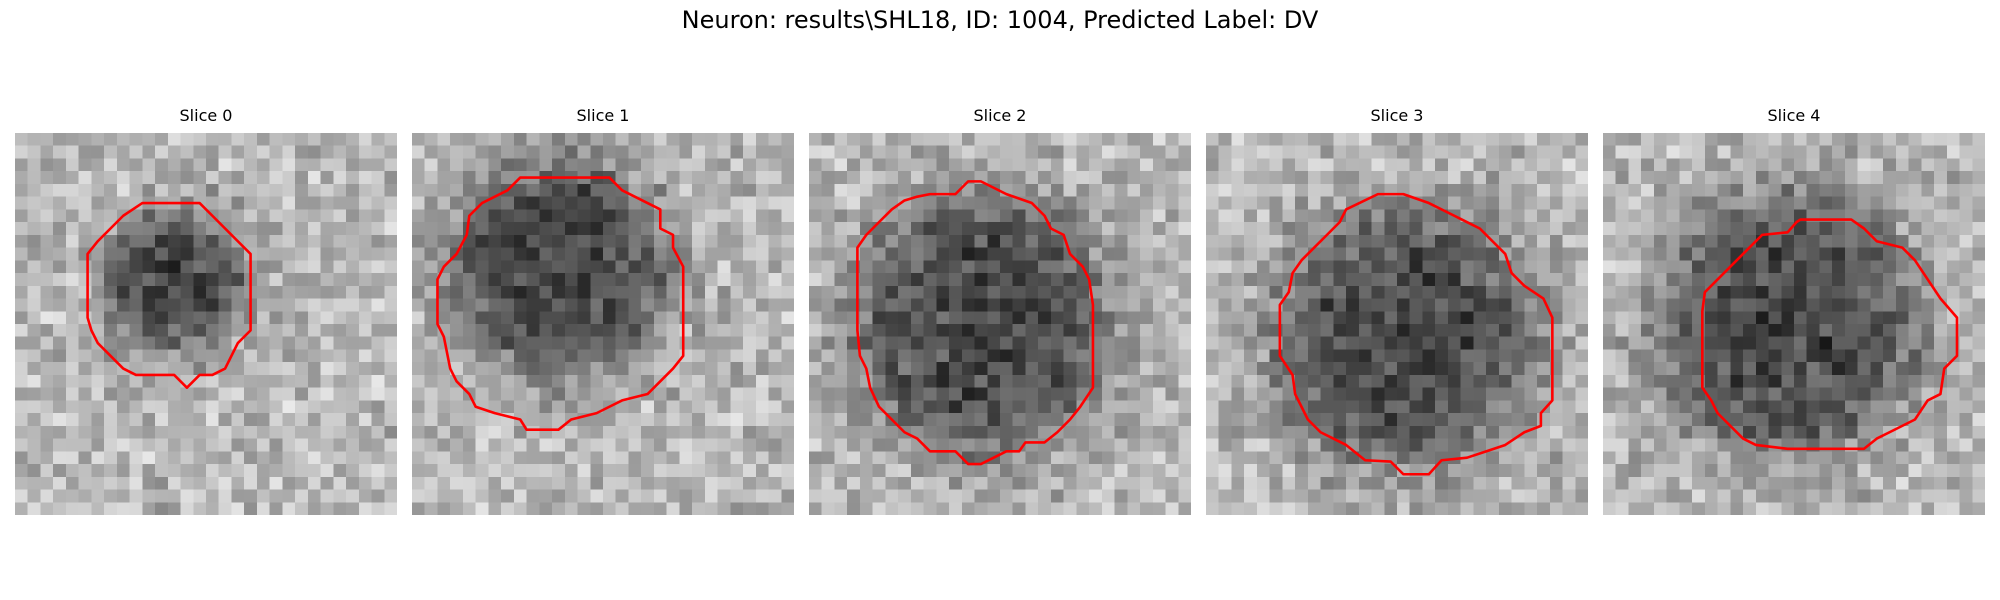 The height and width of the screenshot is (600, 2000). I want to click on slice-panel-4: Slice 4, so click(1794, 315).